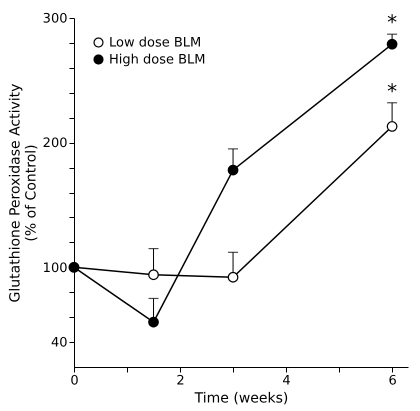 The width and height of the screenshot is (420, 411). Describe the element at coordinates (55, 19) in the screenshot. I see `y-tick-label: 300` at that location.